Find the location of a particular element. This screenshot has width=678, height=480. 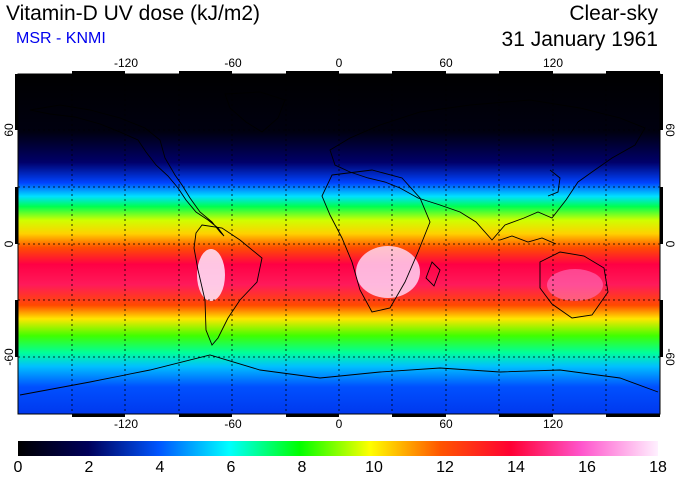

lon-bottom-label: 120 is located at coordinates (553, 424).